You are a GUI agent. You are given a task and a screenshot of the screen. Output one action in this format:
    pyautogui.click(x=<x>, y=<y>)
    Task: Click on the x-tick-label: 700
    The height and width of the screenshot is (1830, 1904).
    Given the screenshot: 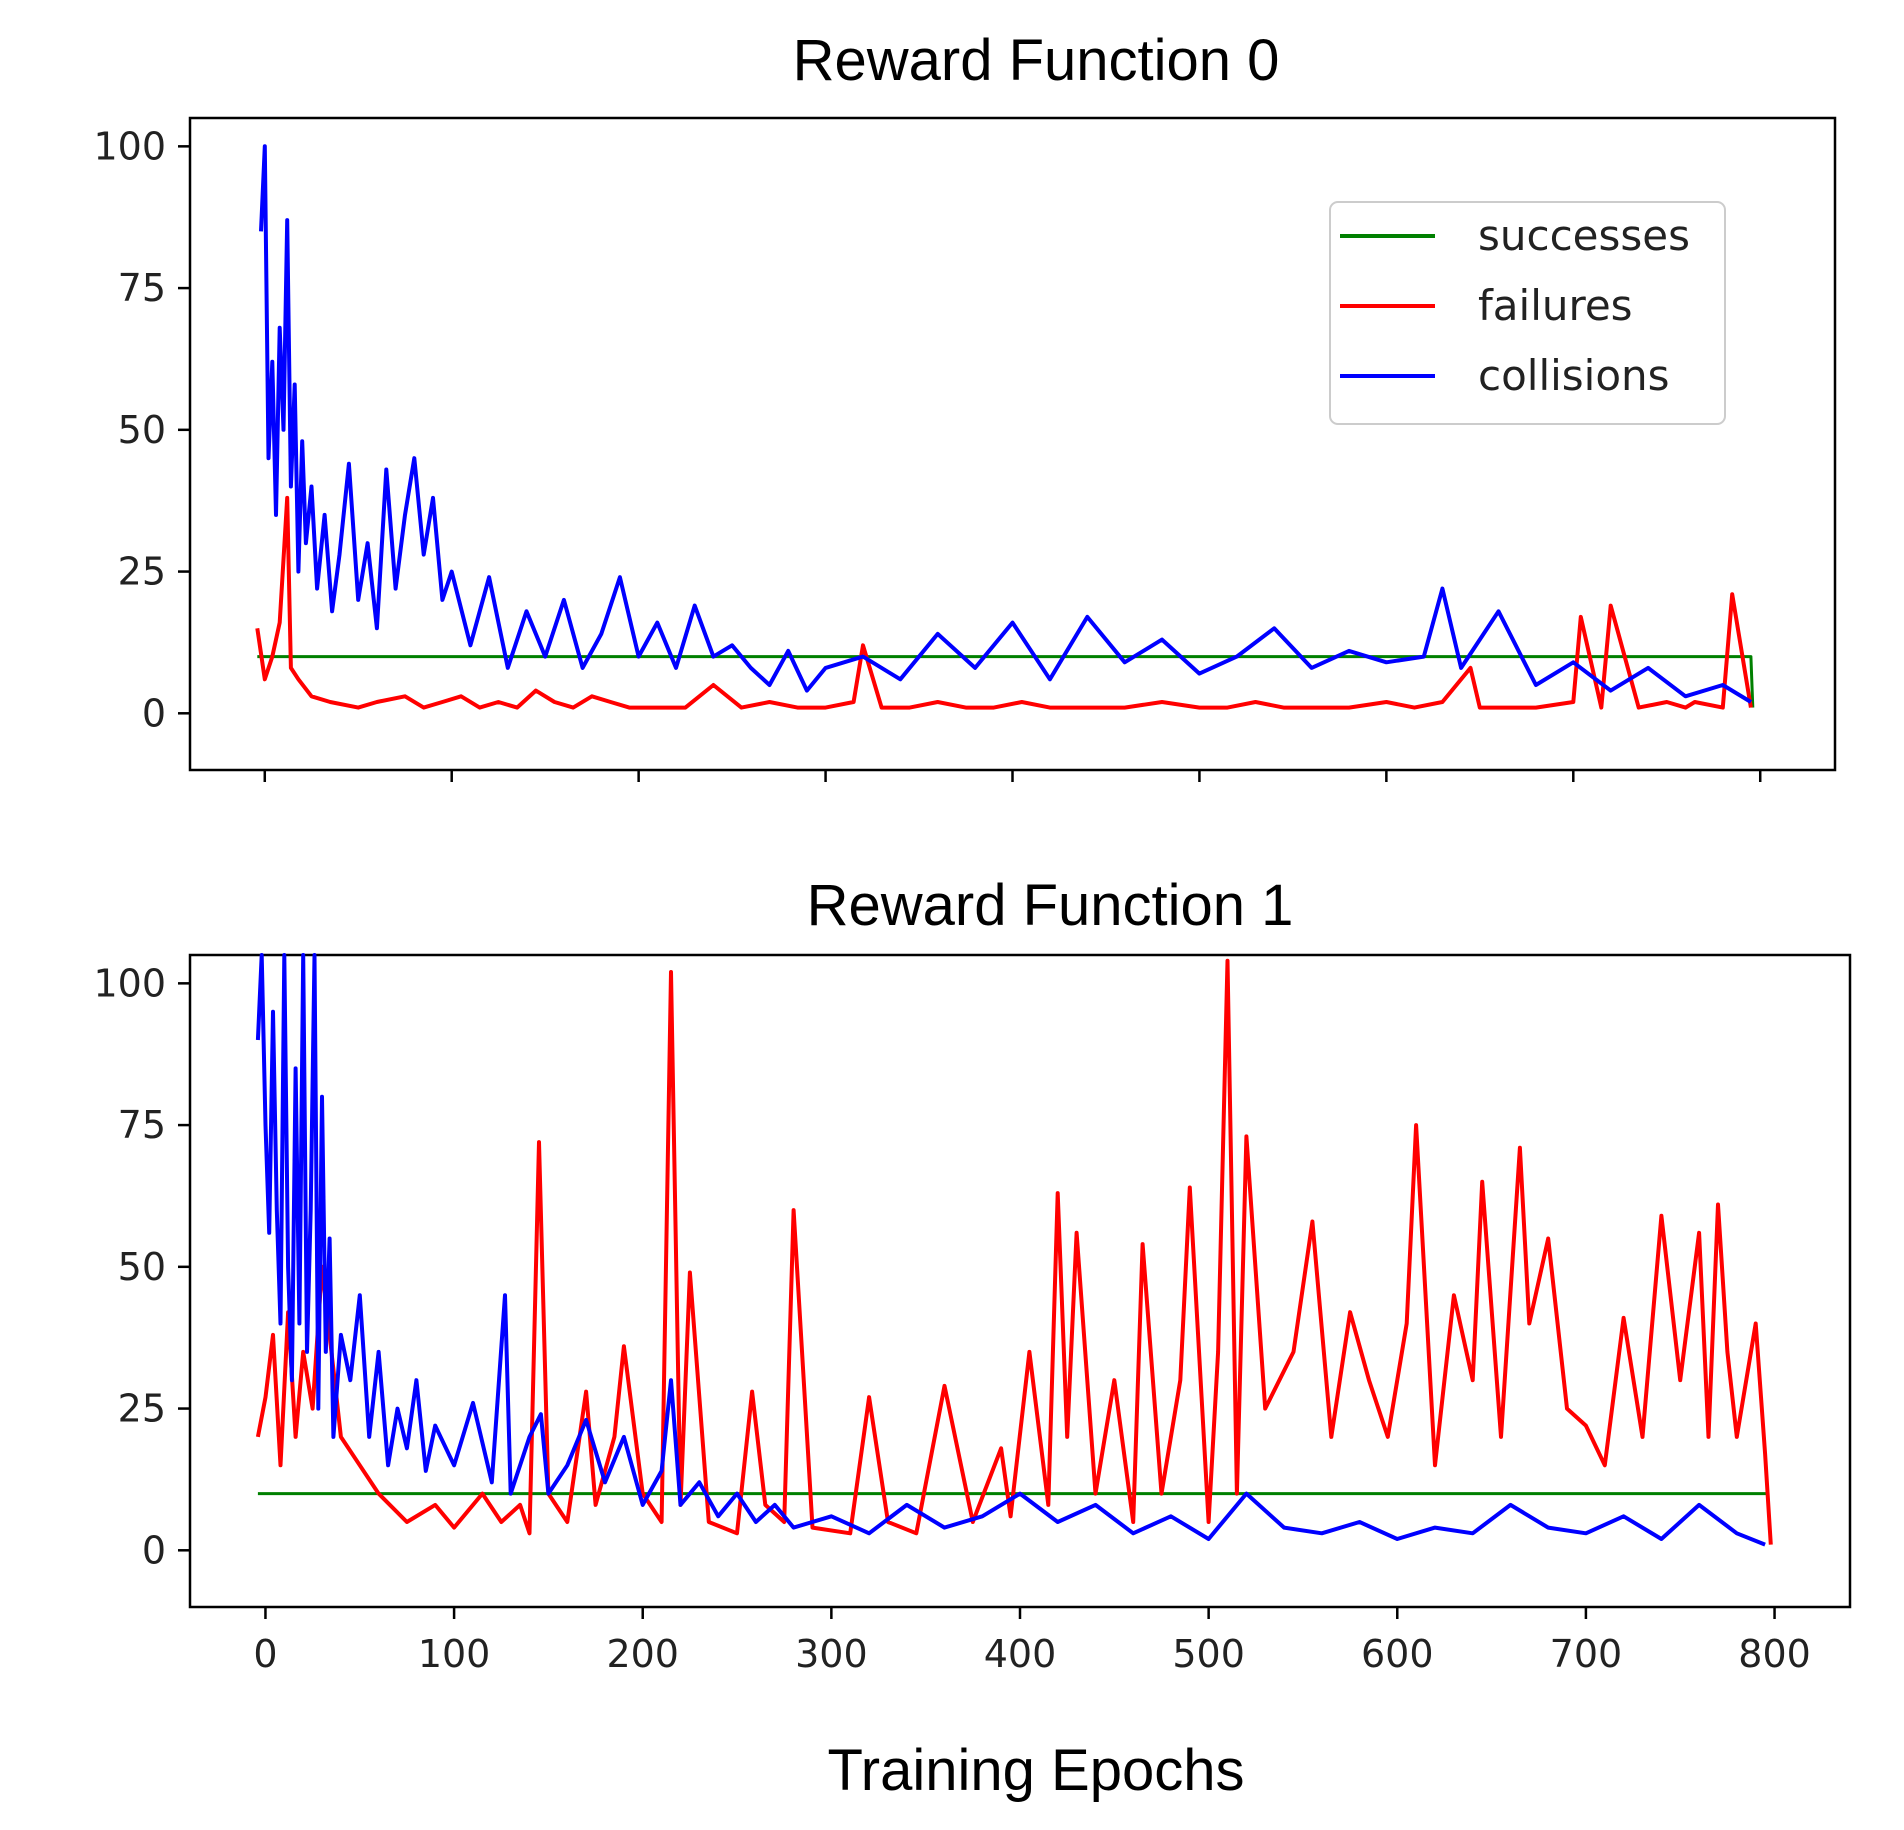 What is the action you would take?
    pyautogui.click(x=1586, y=1654)
    